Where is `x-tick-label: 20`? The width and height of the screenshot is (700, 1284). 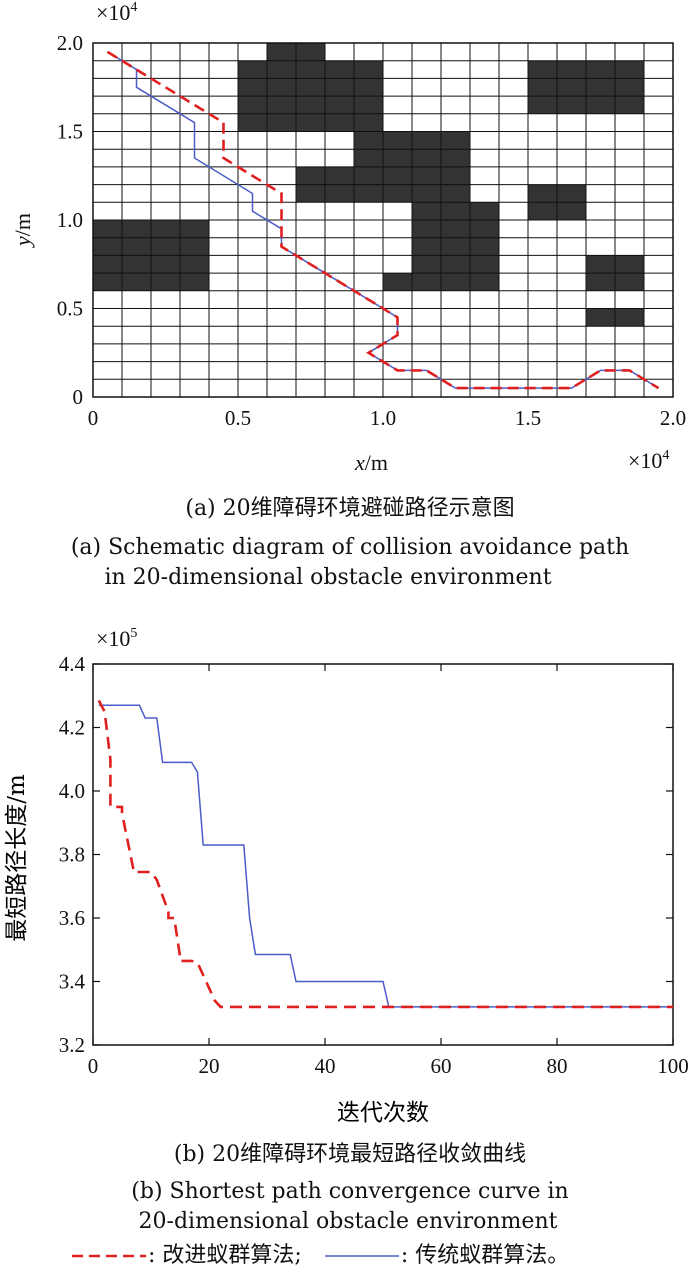
x-tick-label: 20 is located at coordinates (209, 1066).